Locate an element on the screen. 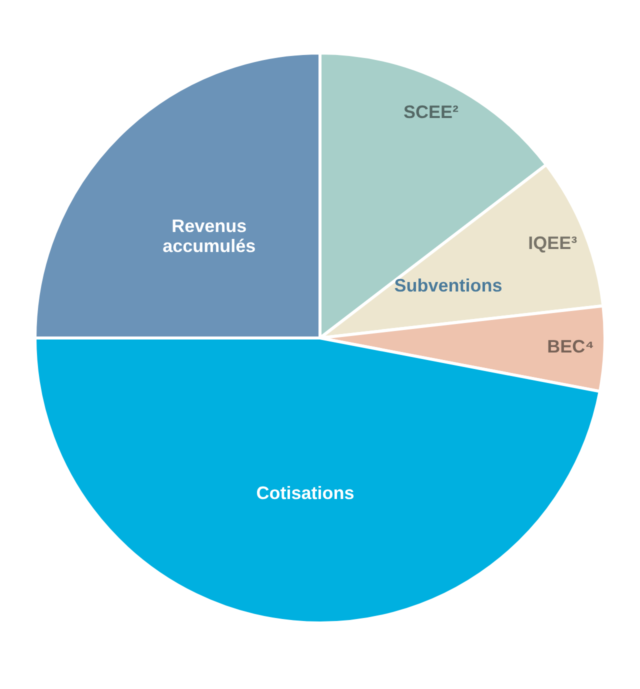  slice-label: Cotisations is located at coordinates (305, 493).